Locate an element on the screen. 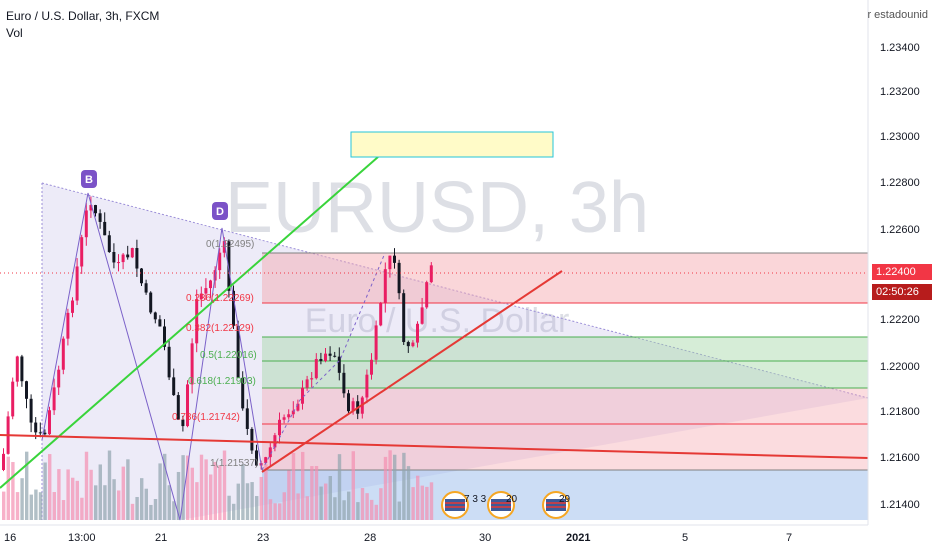 This screenshot has height=550, width=932. svg-text: 5 is located at coordinates (685, 538).